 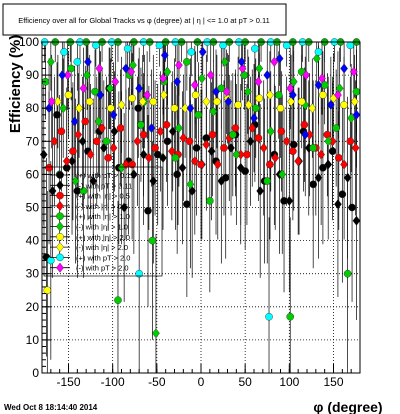 What do you see at coordinates (105, 175) in the screenshot?
I see `legend-label: (+) with pT > 0.11` at bounding box center [105, 175].